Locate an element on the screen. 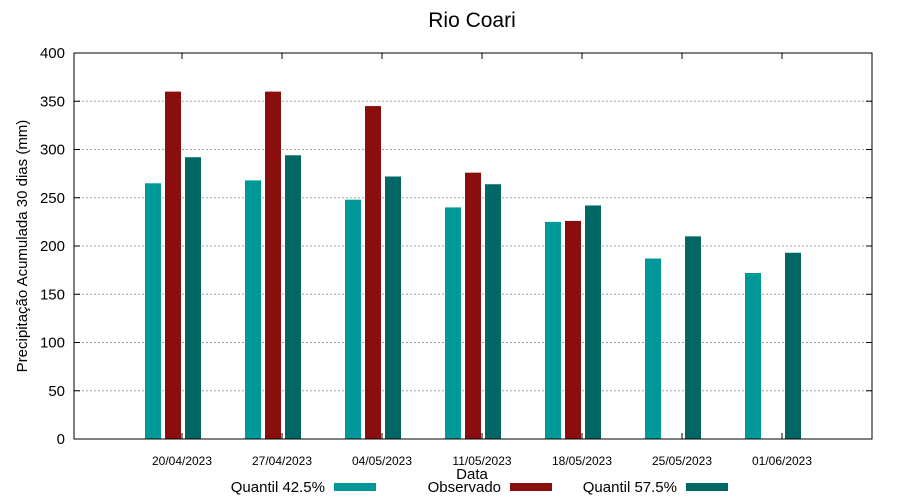 The image size is (900, 500). bar-quantil-57-5--5 is located at coordinates (693, 337).